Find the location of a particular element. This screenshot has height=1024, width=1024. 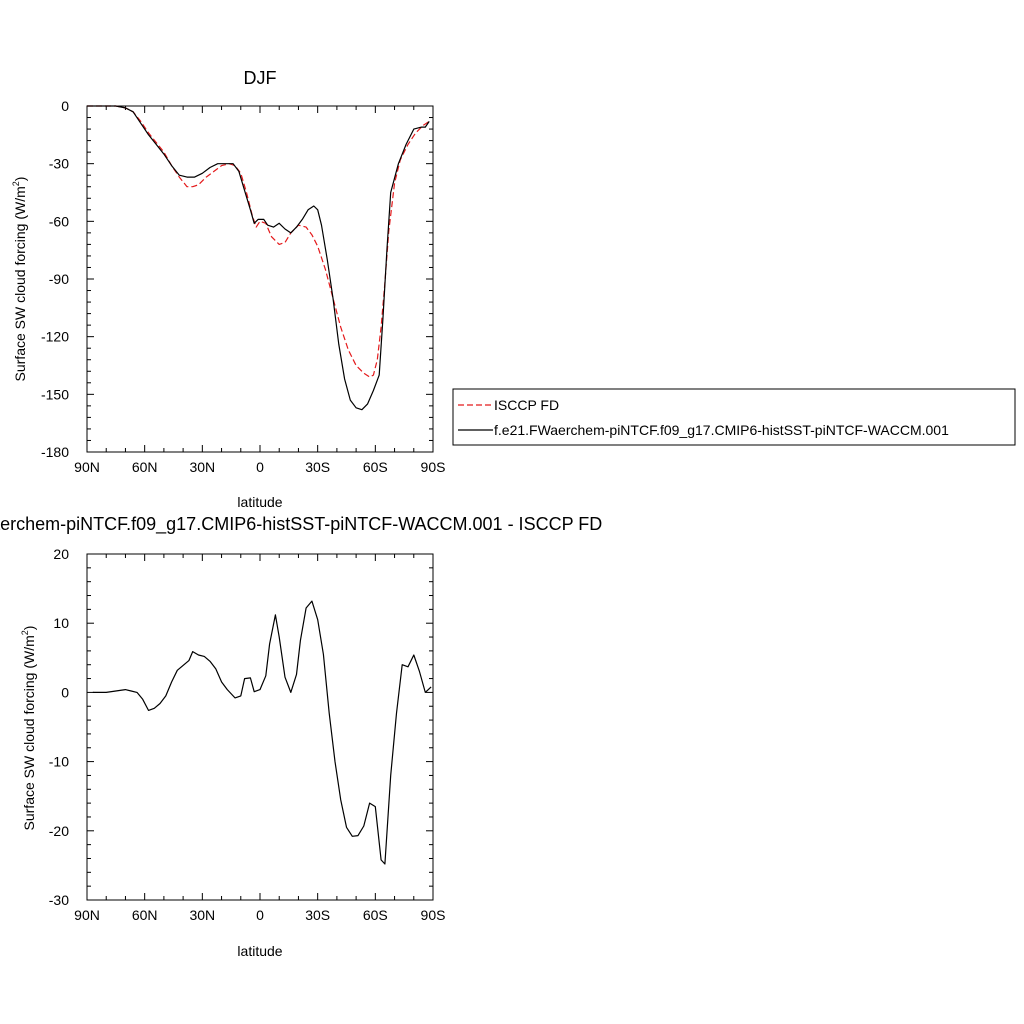

top-xtick-label: 0 is located at coordinates (260, 467).